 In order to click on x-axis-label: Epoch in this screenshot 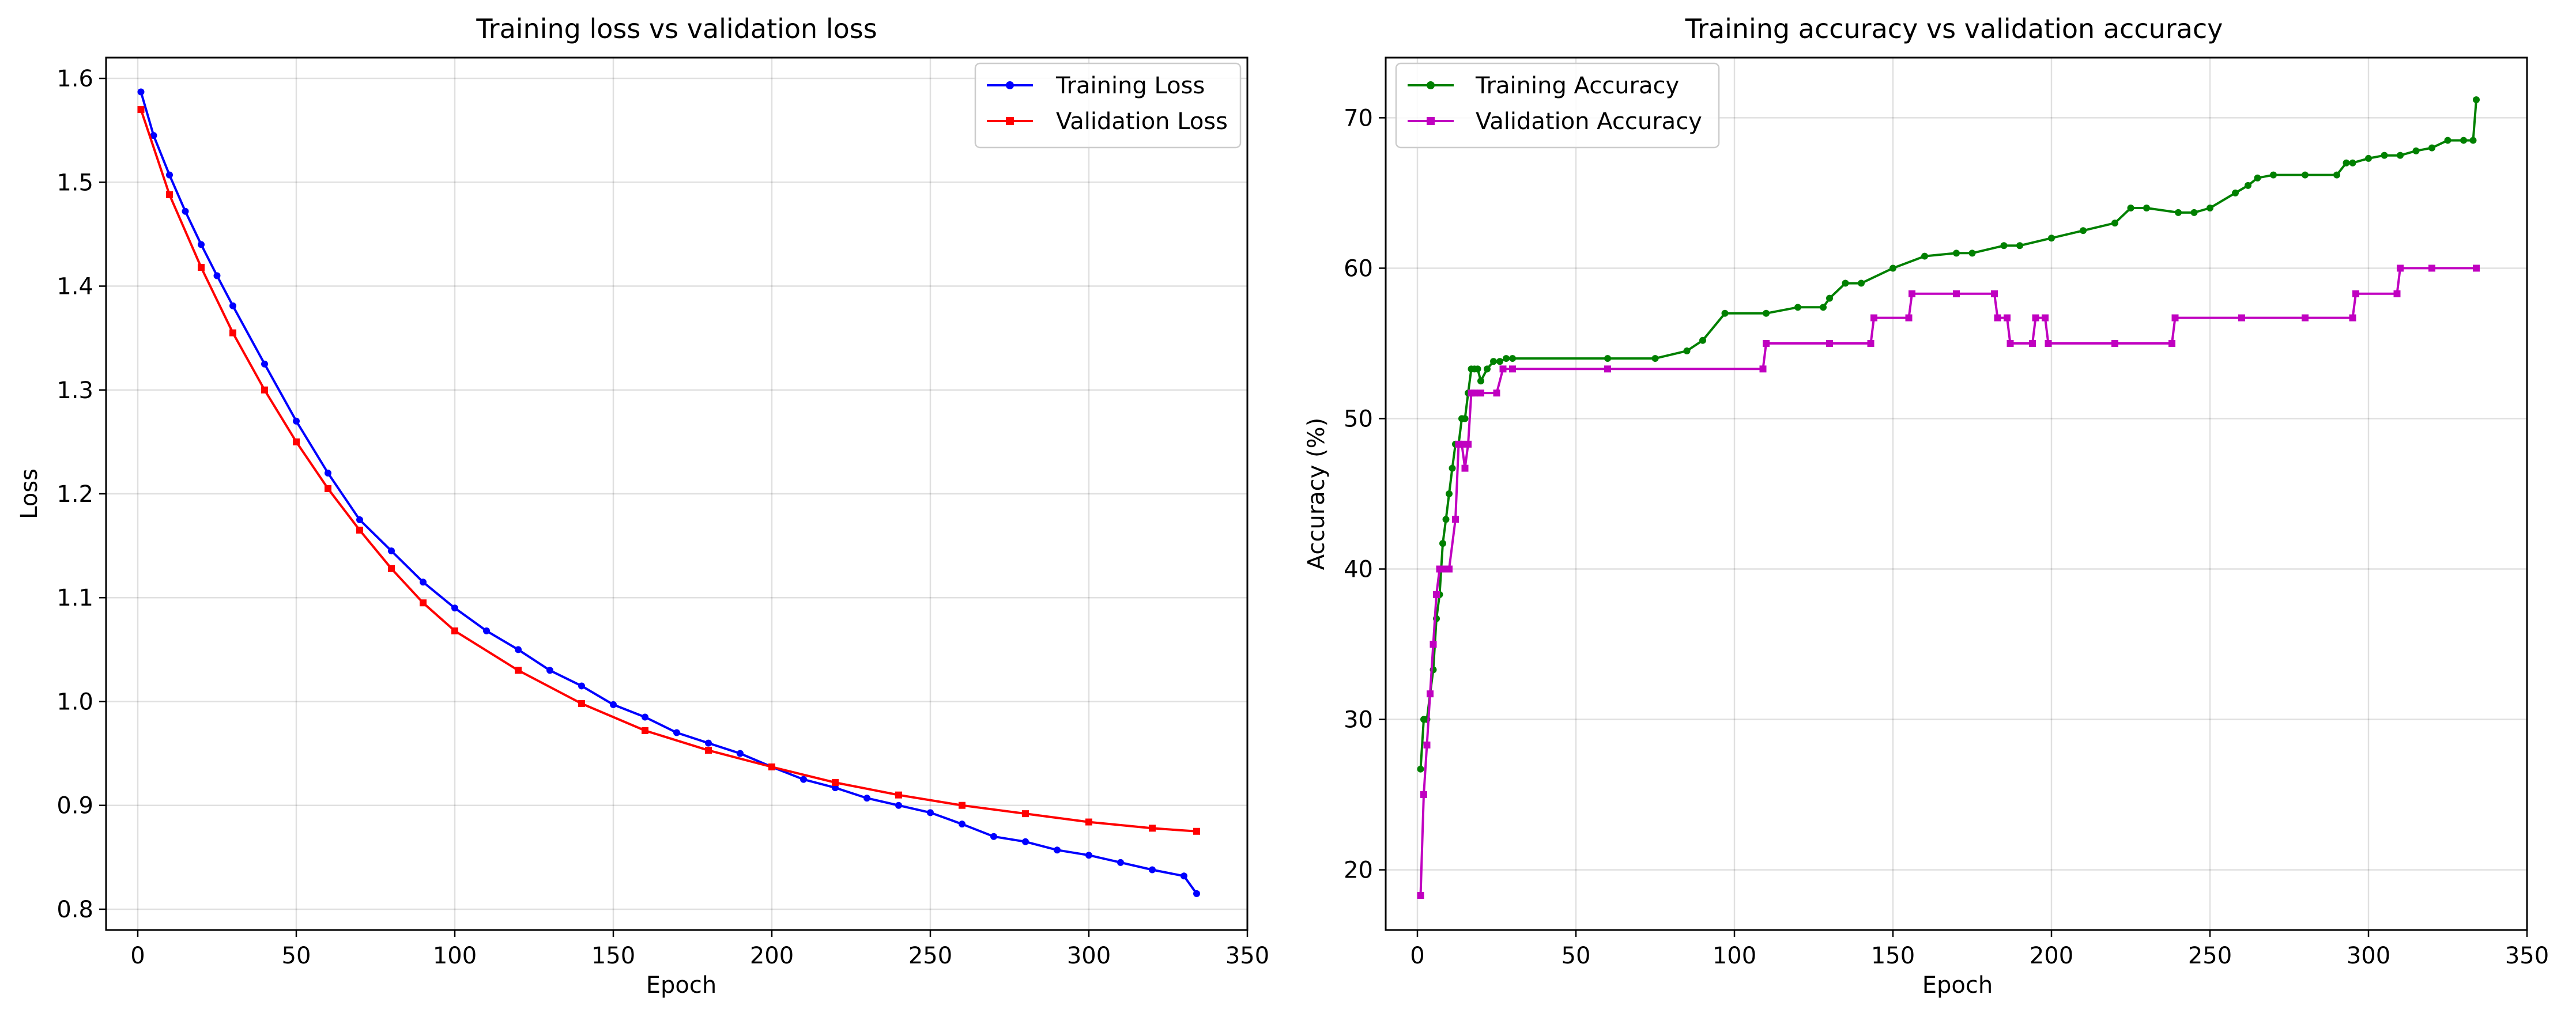, I will do `click(1957, 985)`.